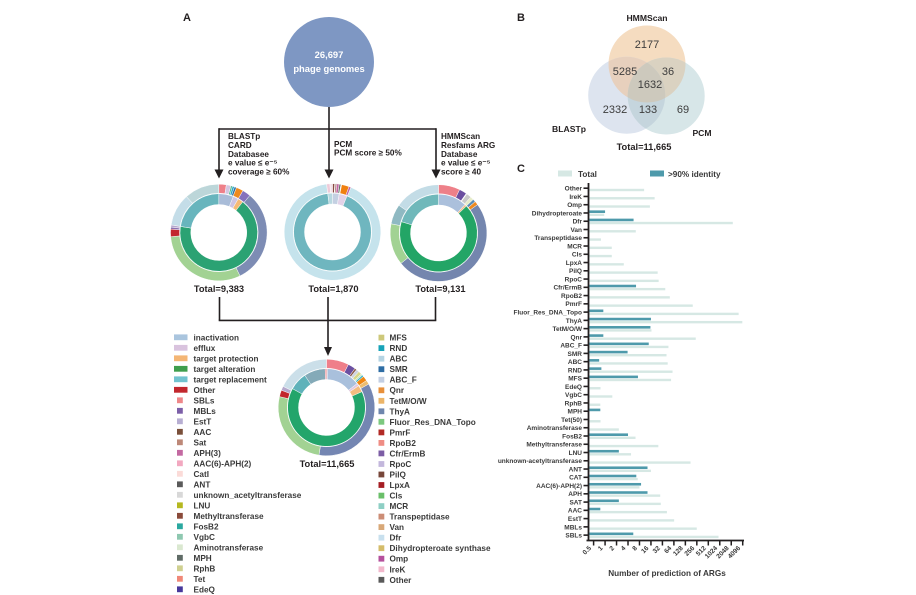  Describe the element at coordinates (205, 411) in the screenshot. I see `svg-text: MBLs` at that location.